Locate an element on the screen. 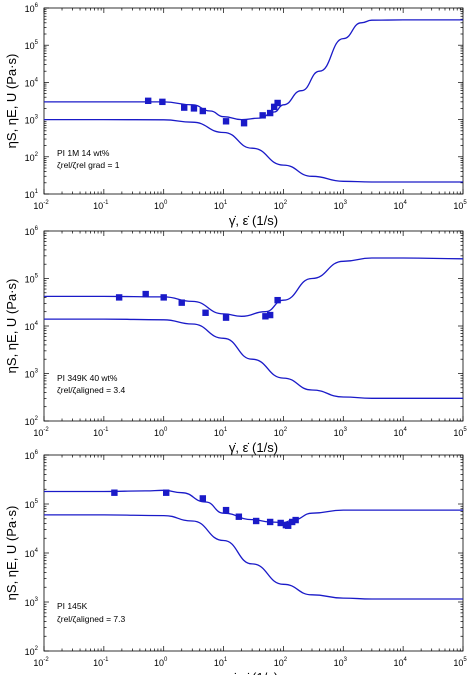 This screenshot has height=675, width=474. sample-label: PI 145K is located at coordinates (72, 606).